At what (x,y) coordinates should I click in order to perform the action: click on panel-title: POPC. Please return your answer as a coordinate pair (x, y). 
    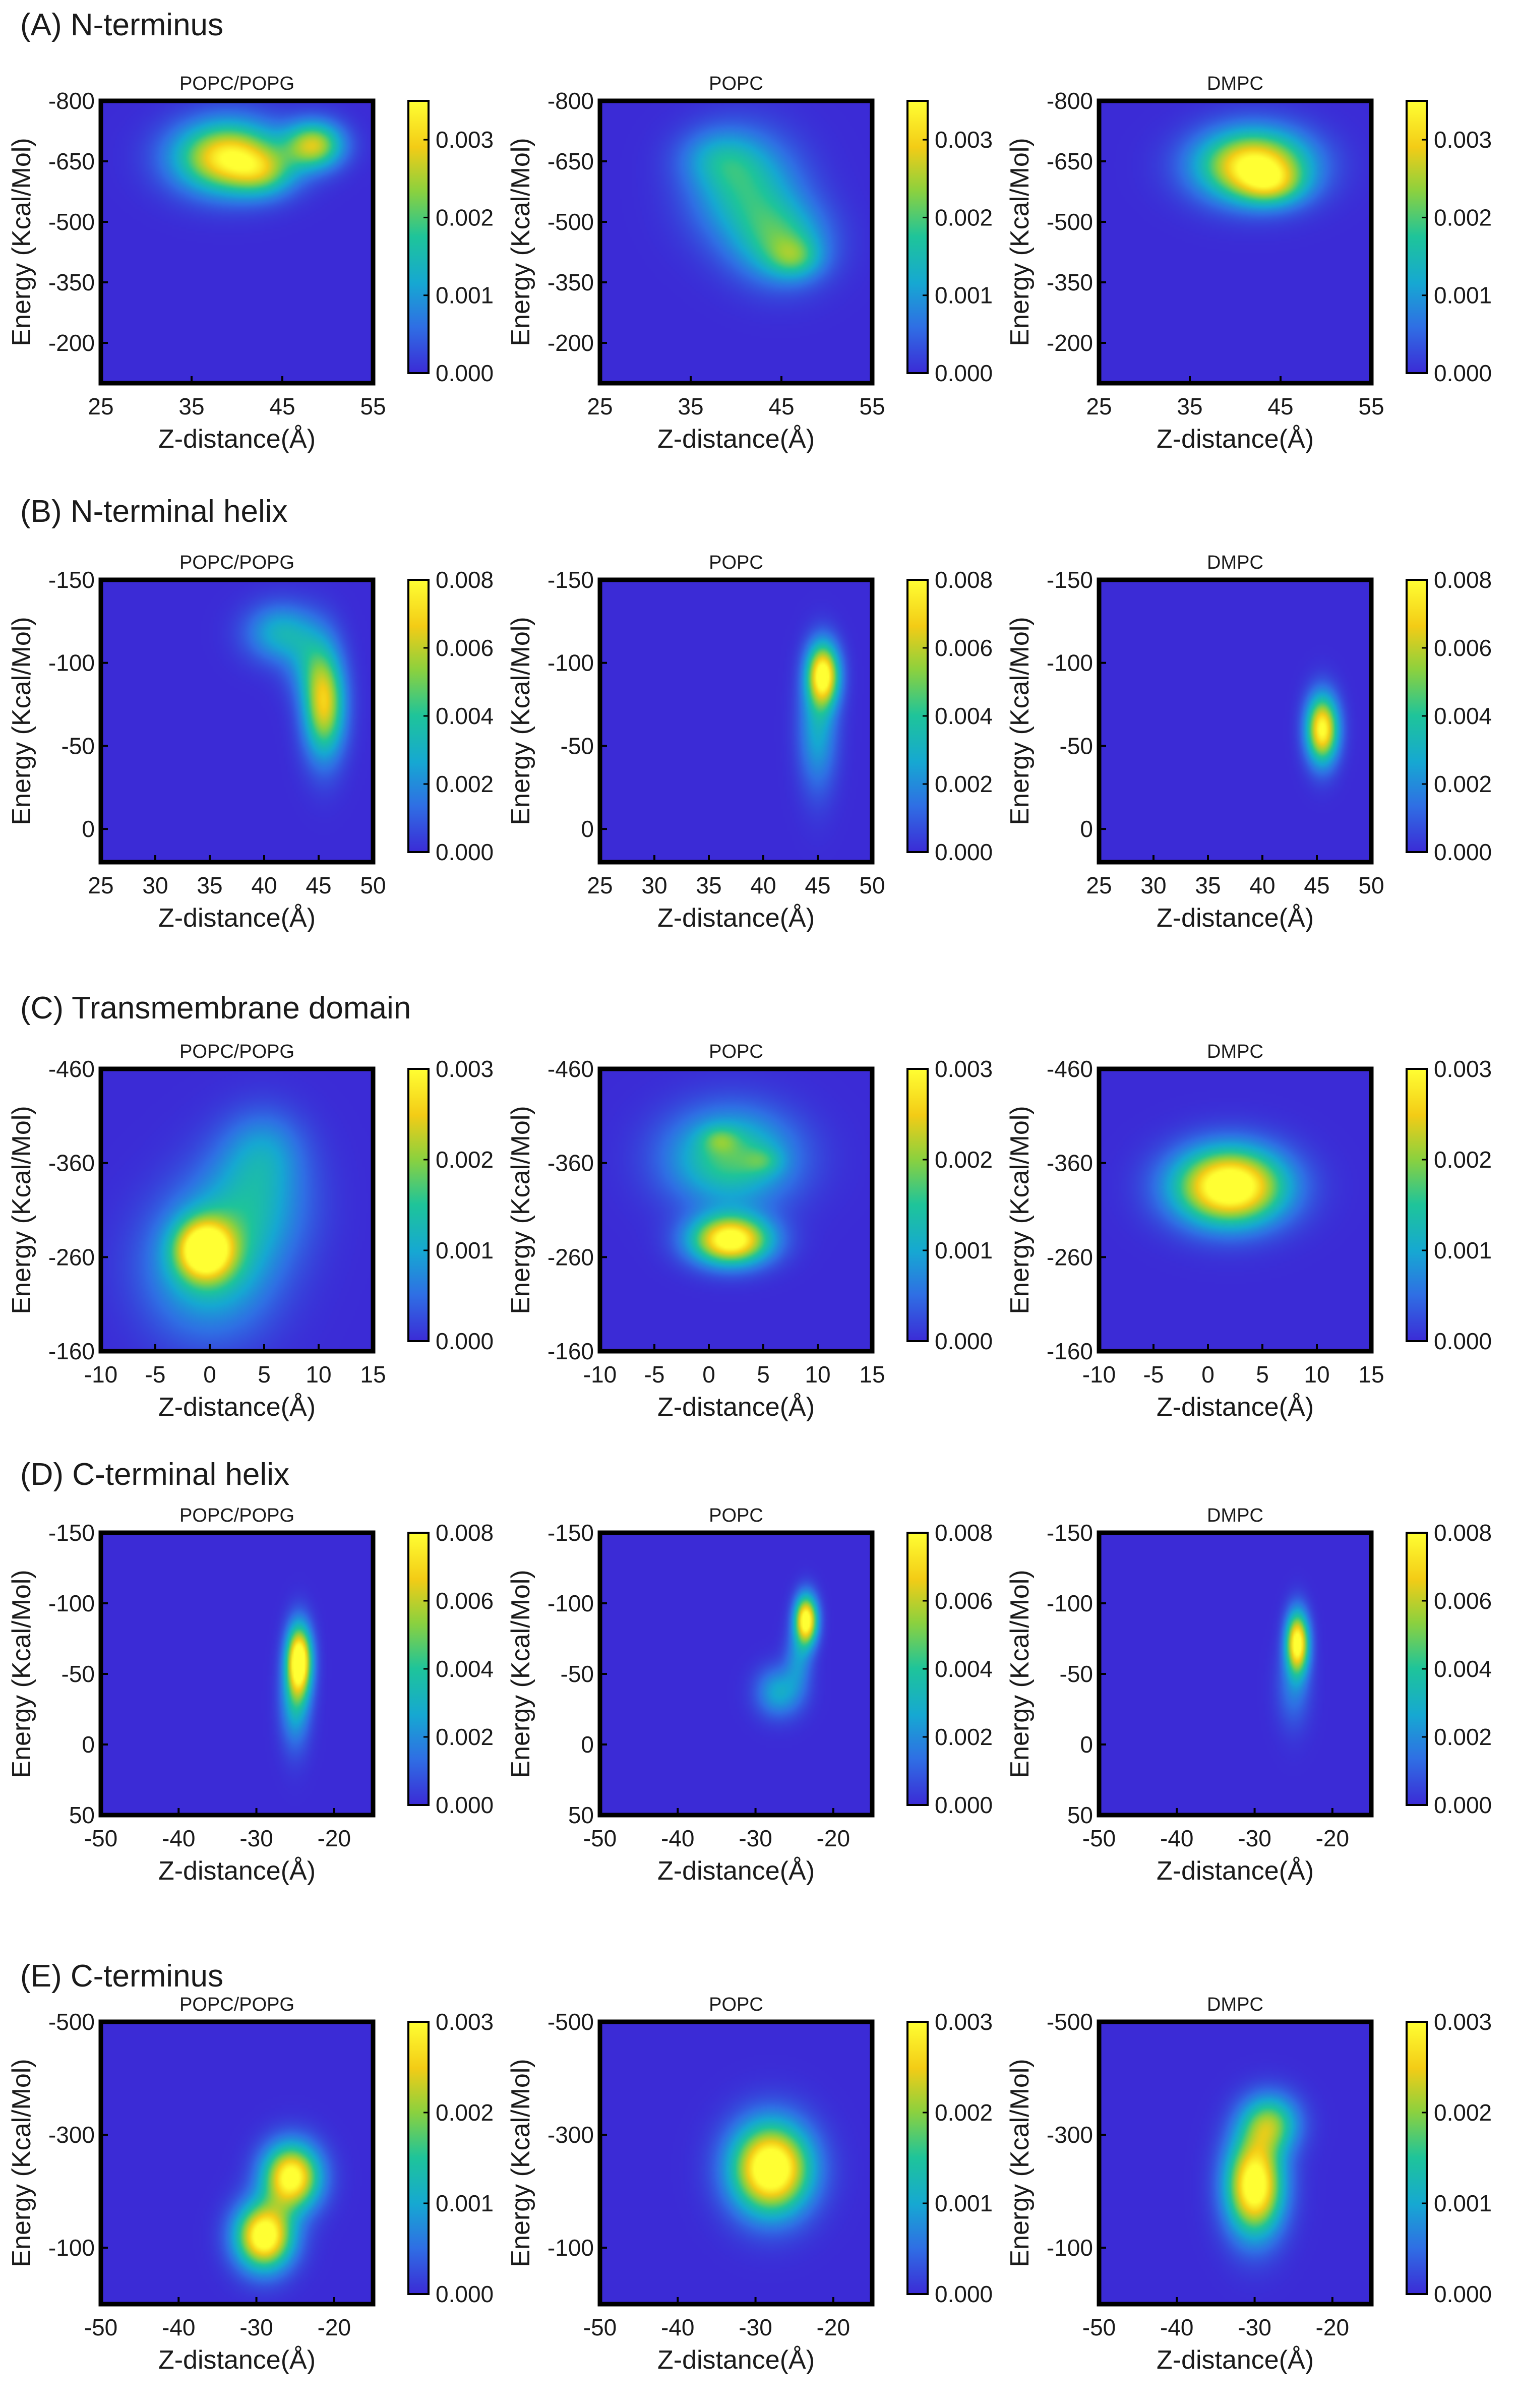
    Looking at the image, I should click on (736, 83).